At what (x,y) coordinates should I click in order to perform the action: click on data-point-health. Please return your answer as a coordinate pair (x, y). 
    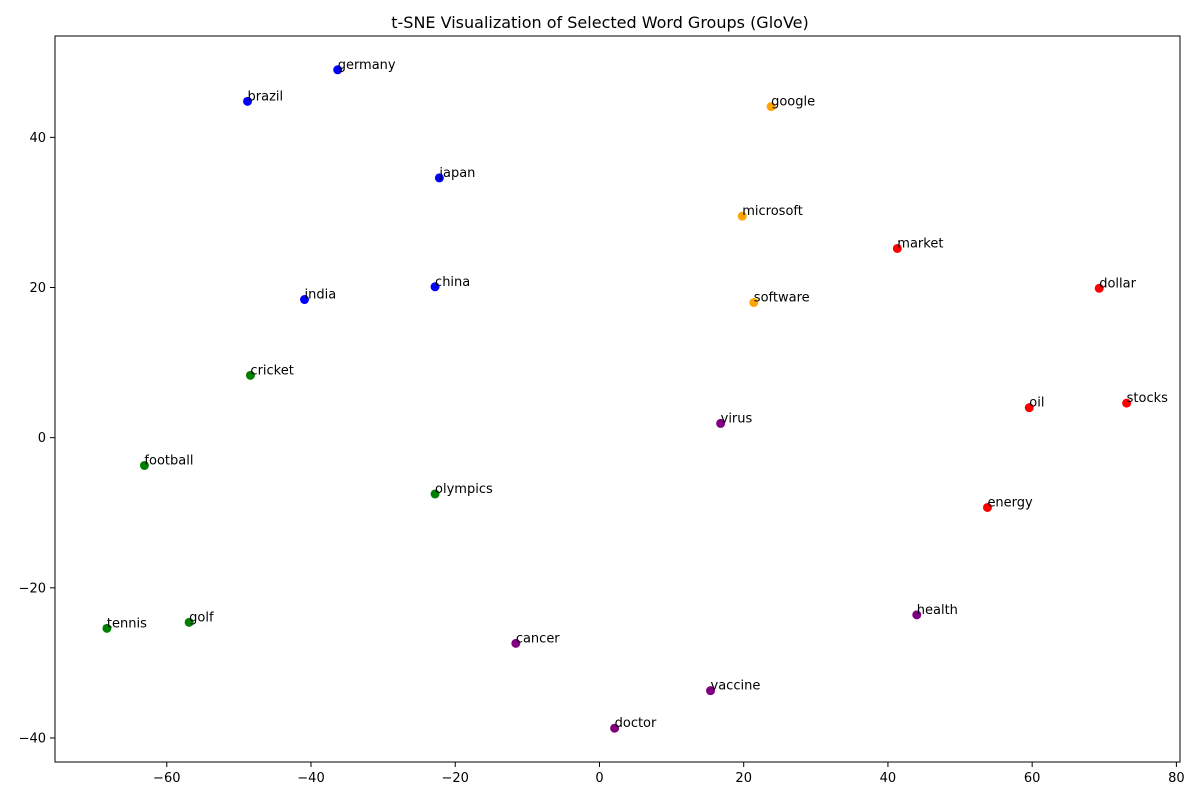
    Looking at the image, I should click on (917, 615).